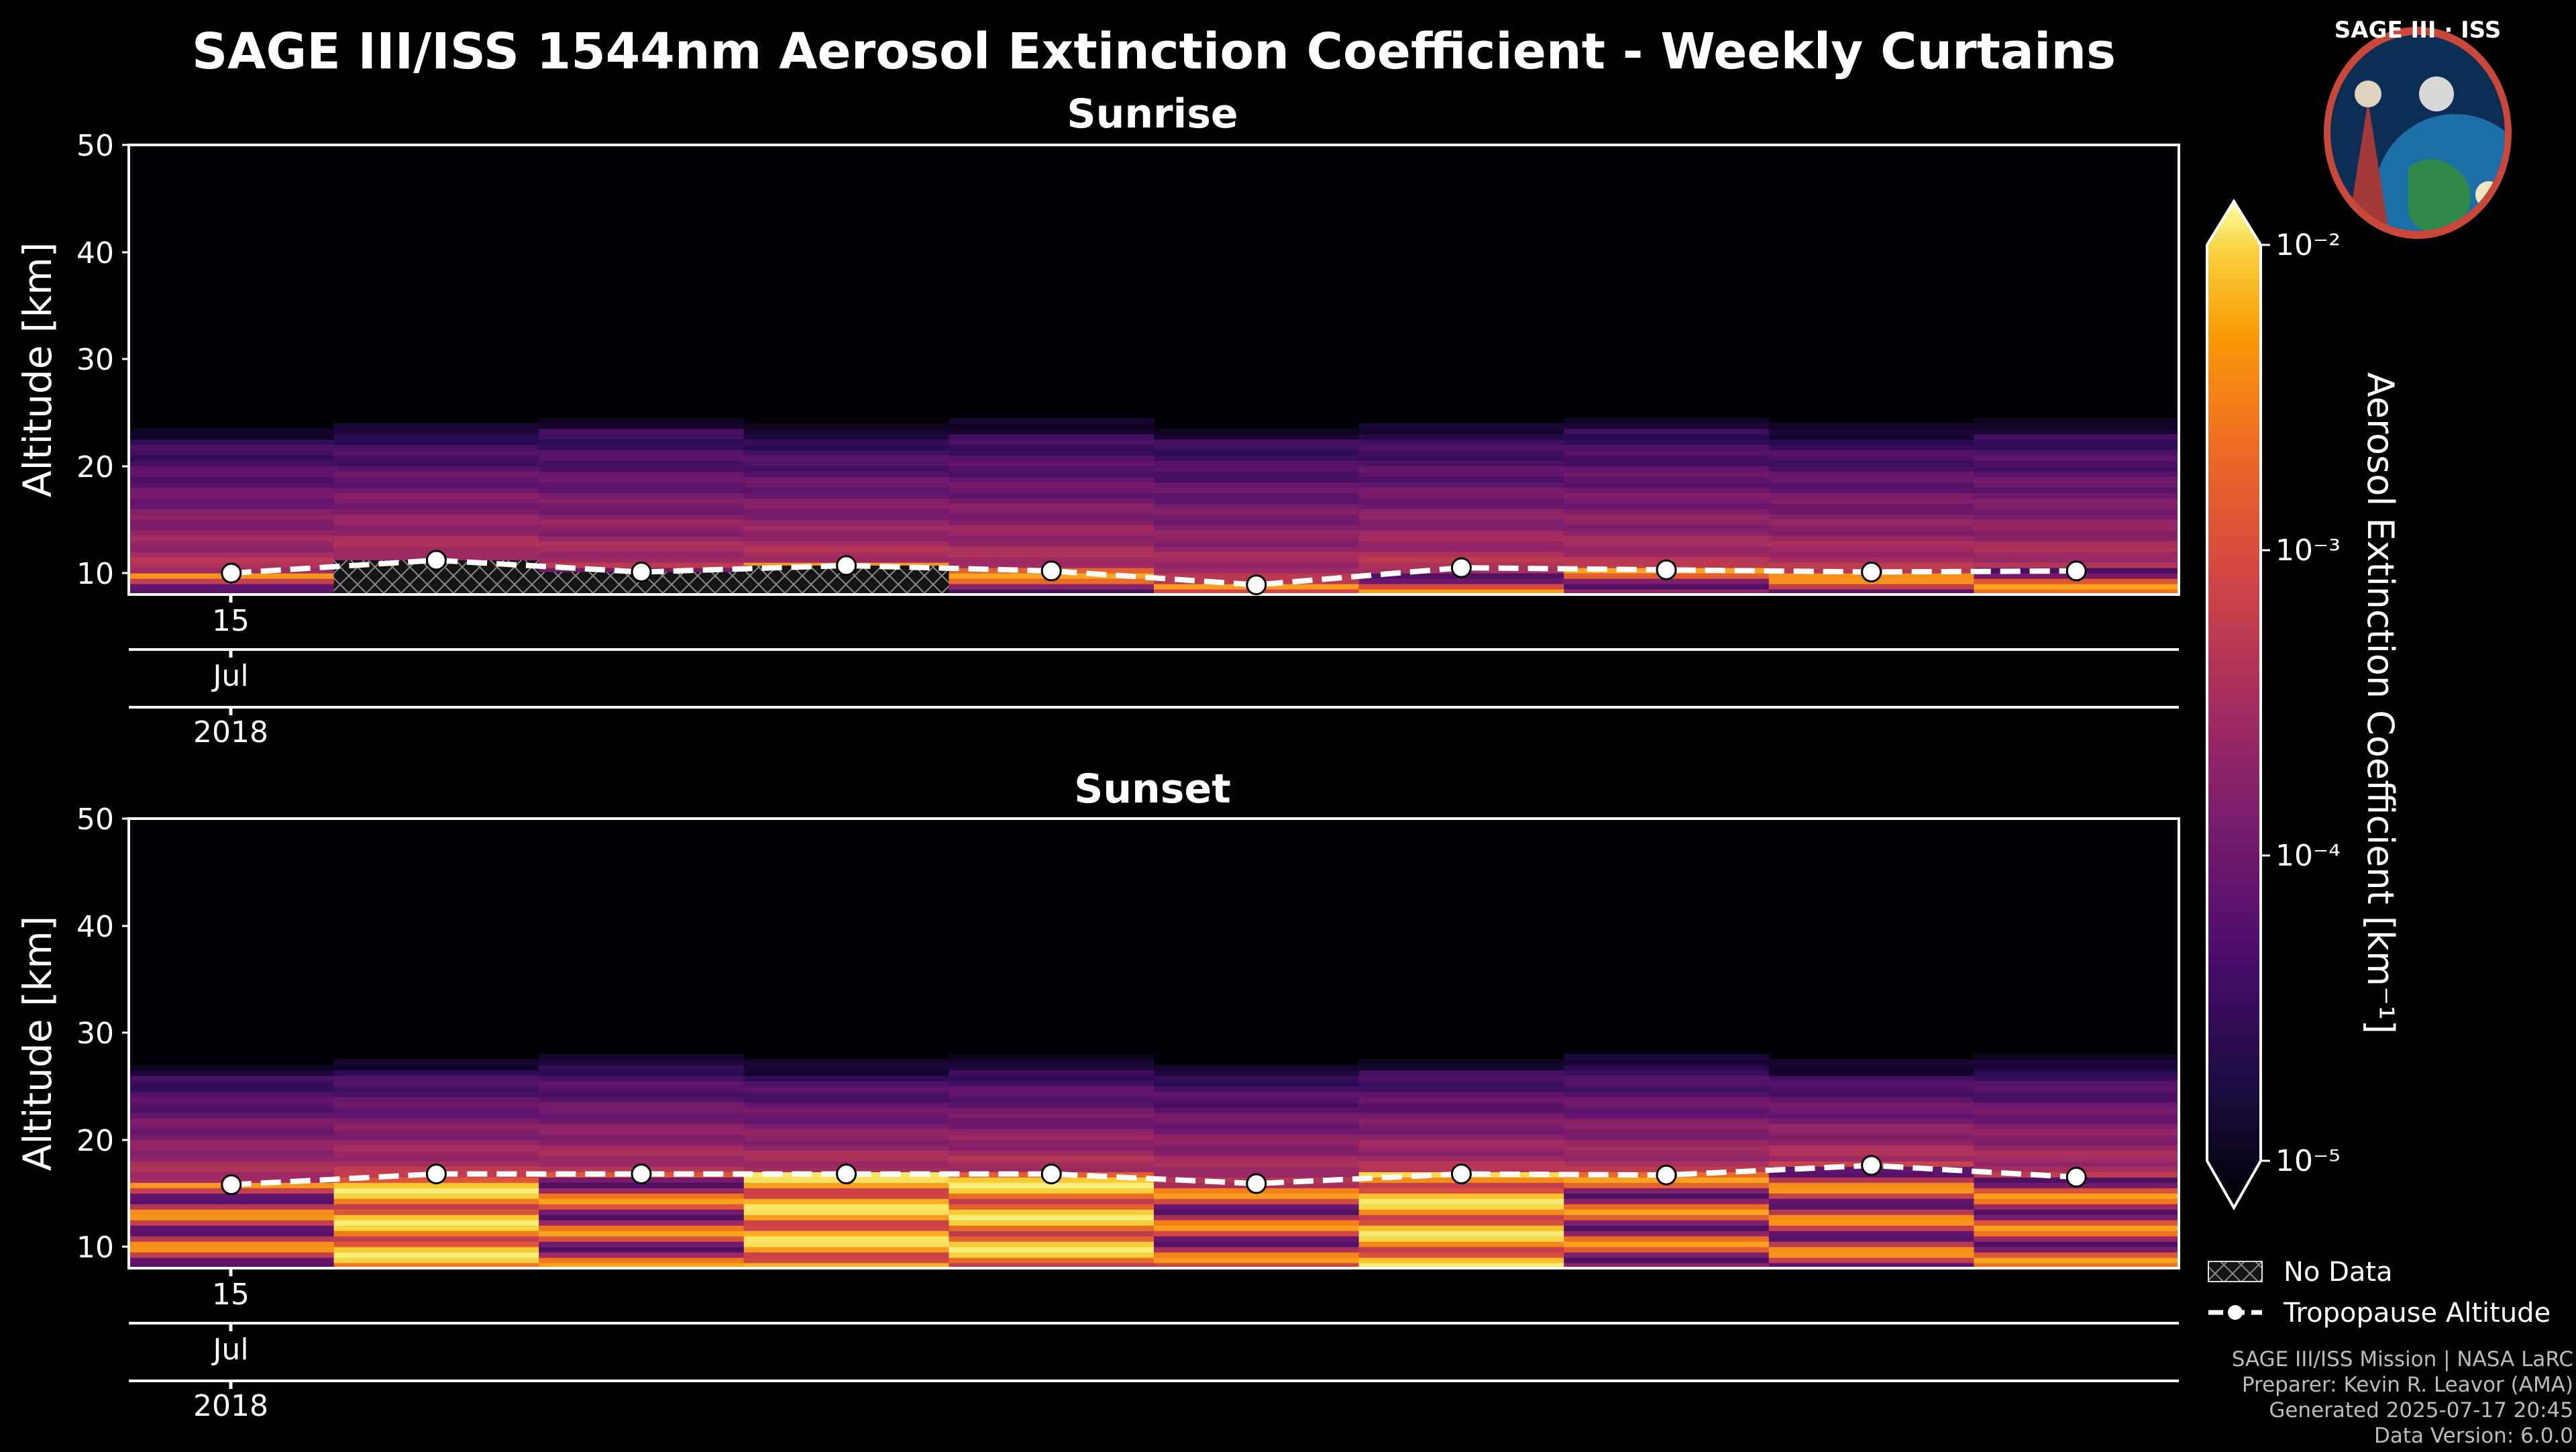  I want to click on sunset-y-label: Altitude [km], so click(37, 1044).